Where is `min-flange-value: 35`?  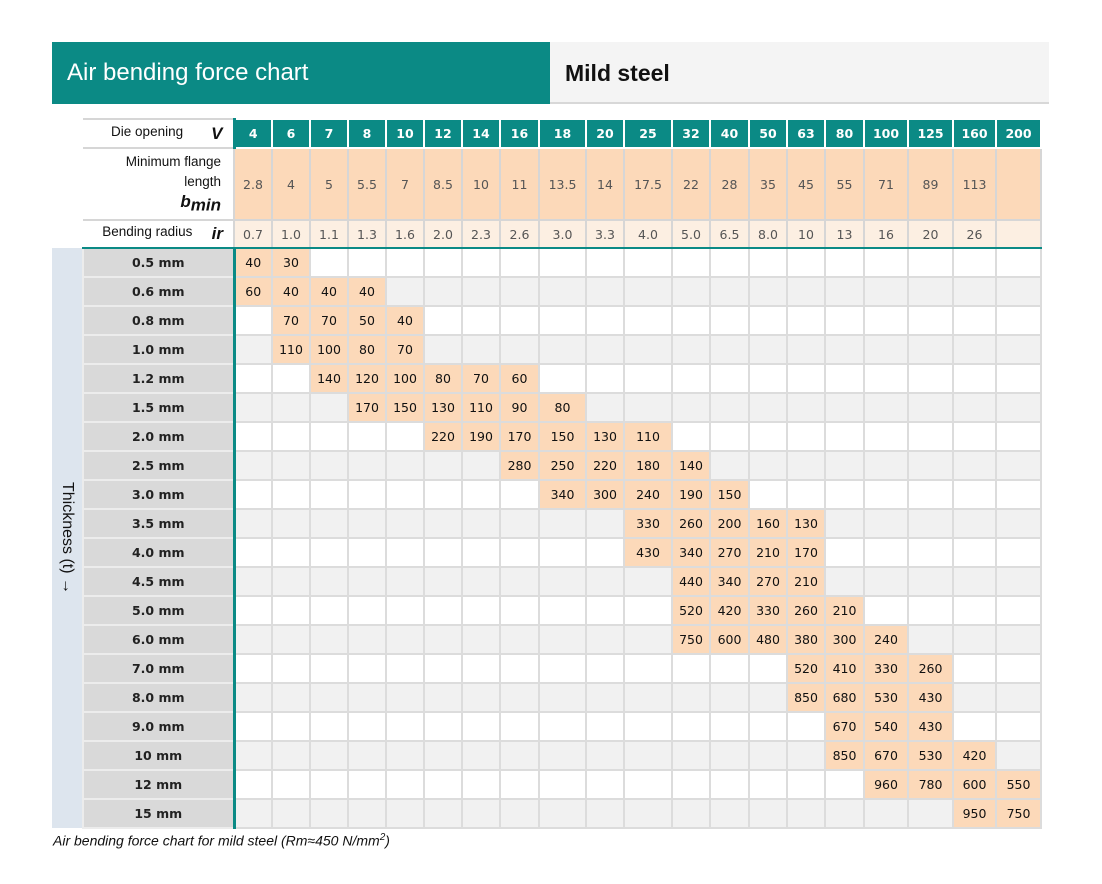
min-flange-value: 35 is located at coordinates (768, 184).